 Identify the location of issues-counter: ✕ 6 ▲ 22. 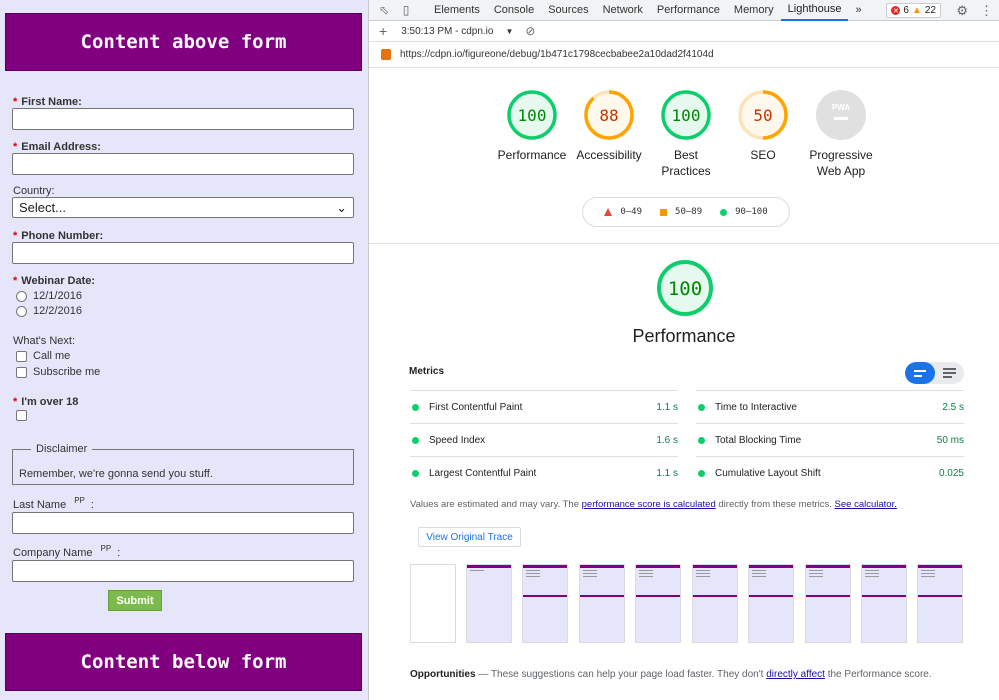
(913, 10).